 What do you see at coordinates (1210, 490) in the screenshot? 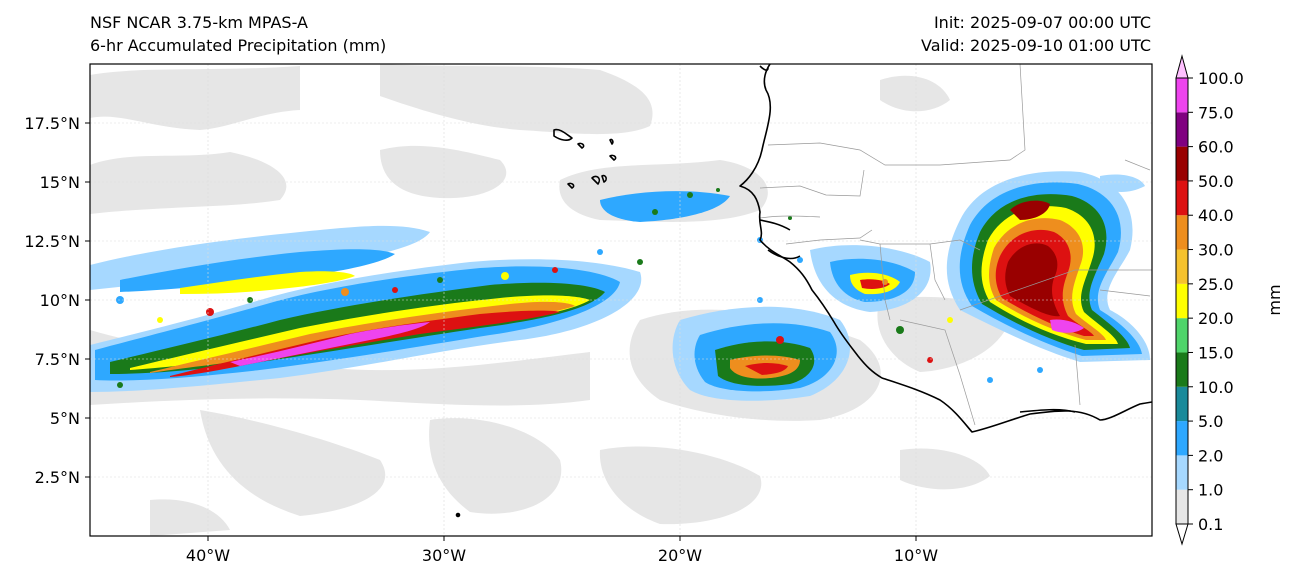
I see `colorbar-tick-label: 1.0` at bounding box center [1210, 490].